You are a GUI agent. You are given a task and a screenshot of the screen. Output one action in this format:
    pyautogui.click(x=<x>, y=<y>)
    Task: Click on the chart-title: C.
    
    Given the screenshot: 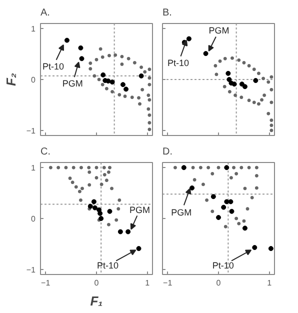 What is the action you would take?
    pyautogui.click(x=45, y=152)
    